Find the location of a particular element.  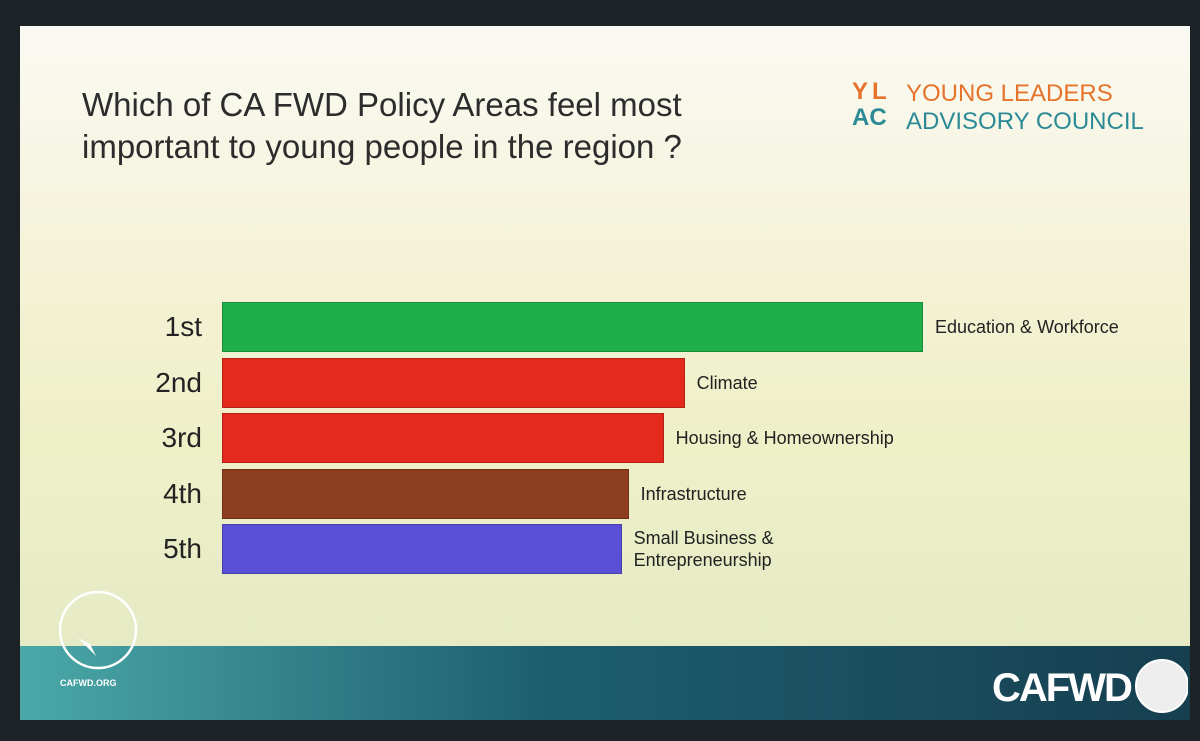

bar-label: Infrastructure is located at coordinates (693, 493).